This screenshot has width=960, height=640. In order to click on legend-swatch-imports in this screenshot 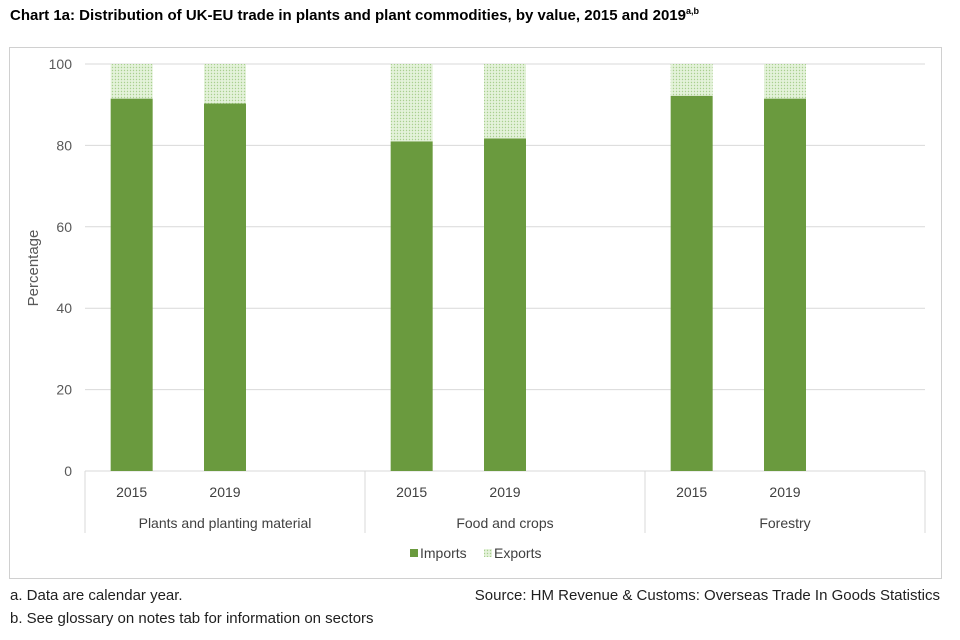, I will do `click(414, 553)`.